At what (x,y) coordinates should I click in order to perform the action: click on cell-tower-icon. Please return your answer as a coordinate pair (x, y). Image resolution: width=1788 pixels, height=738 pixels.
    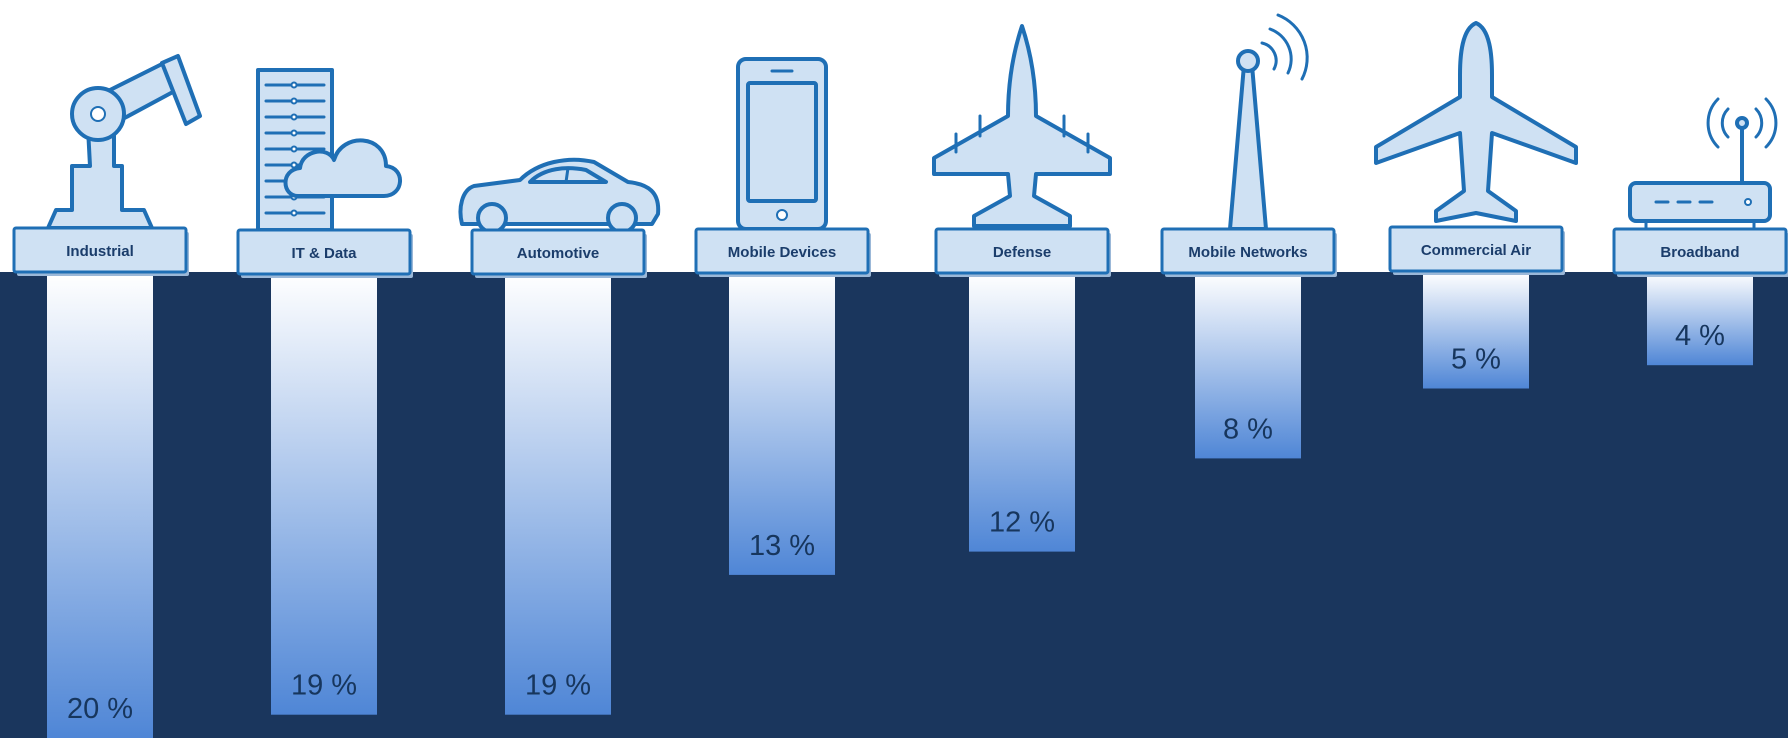
    Looking at the image, I should click on (1268, 122).